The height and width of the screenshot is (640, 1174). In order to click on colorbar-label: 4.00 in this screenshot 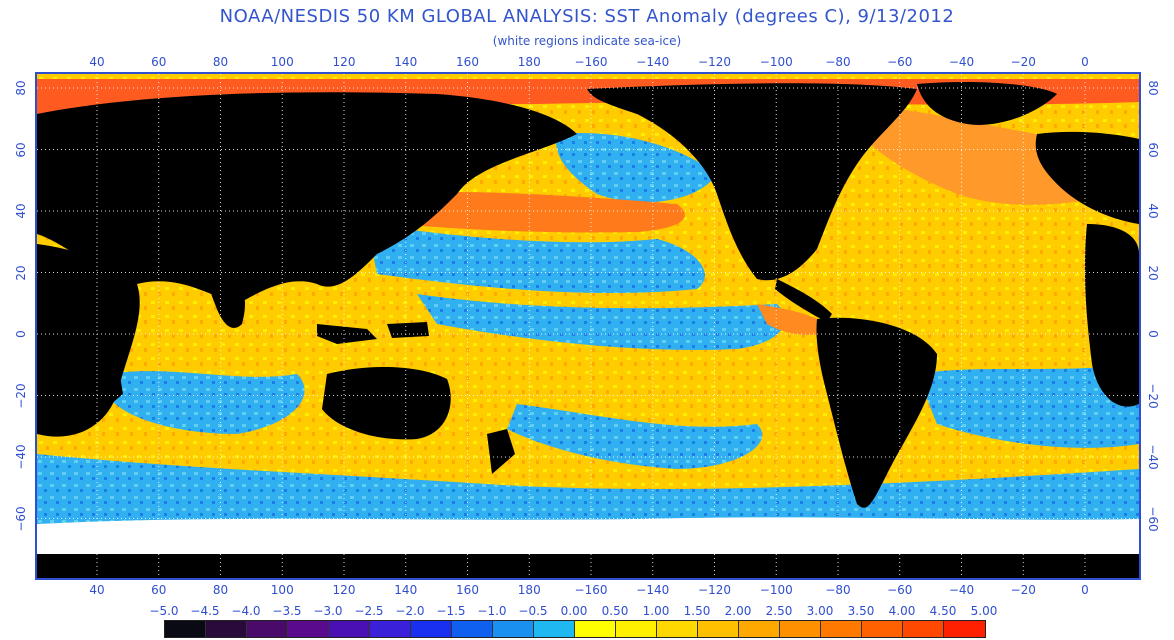, I will do `click(902, 611)`.